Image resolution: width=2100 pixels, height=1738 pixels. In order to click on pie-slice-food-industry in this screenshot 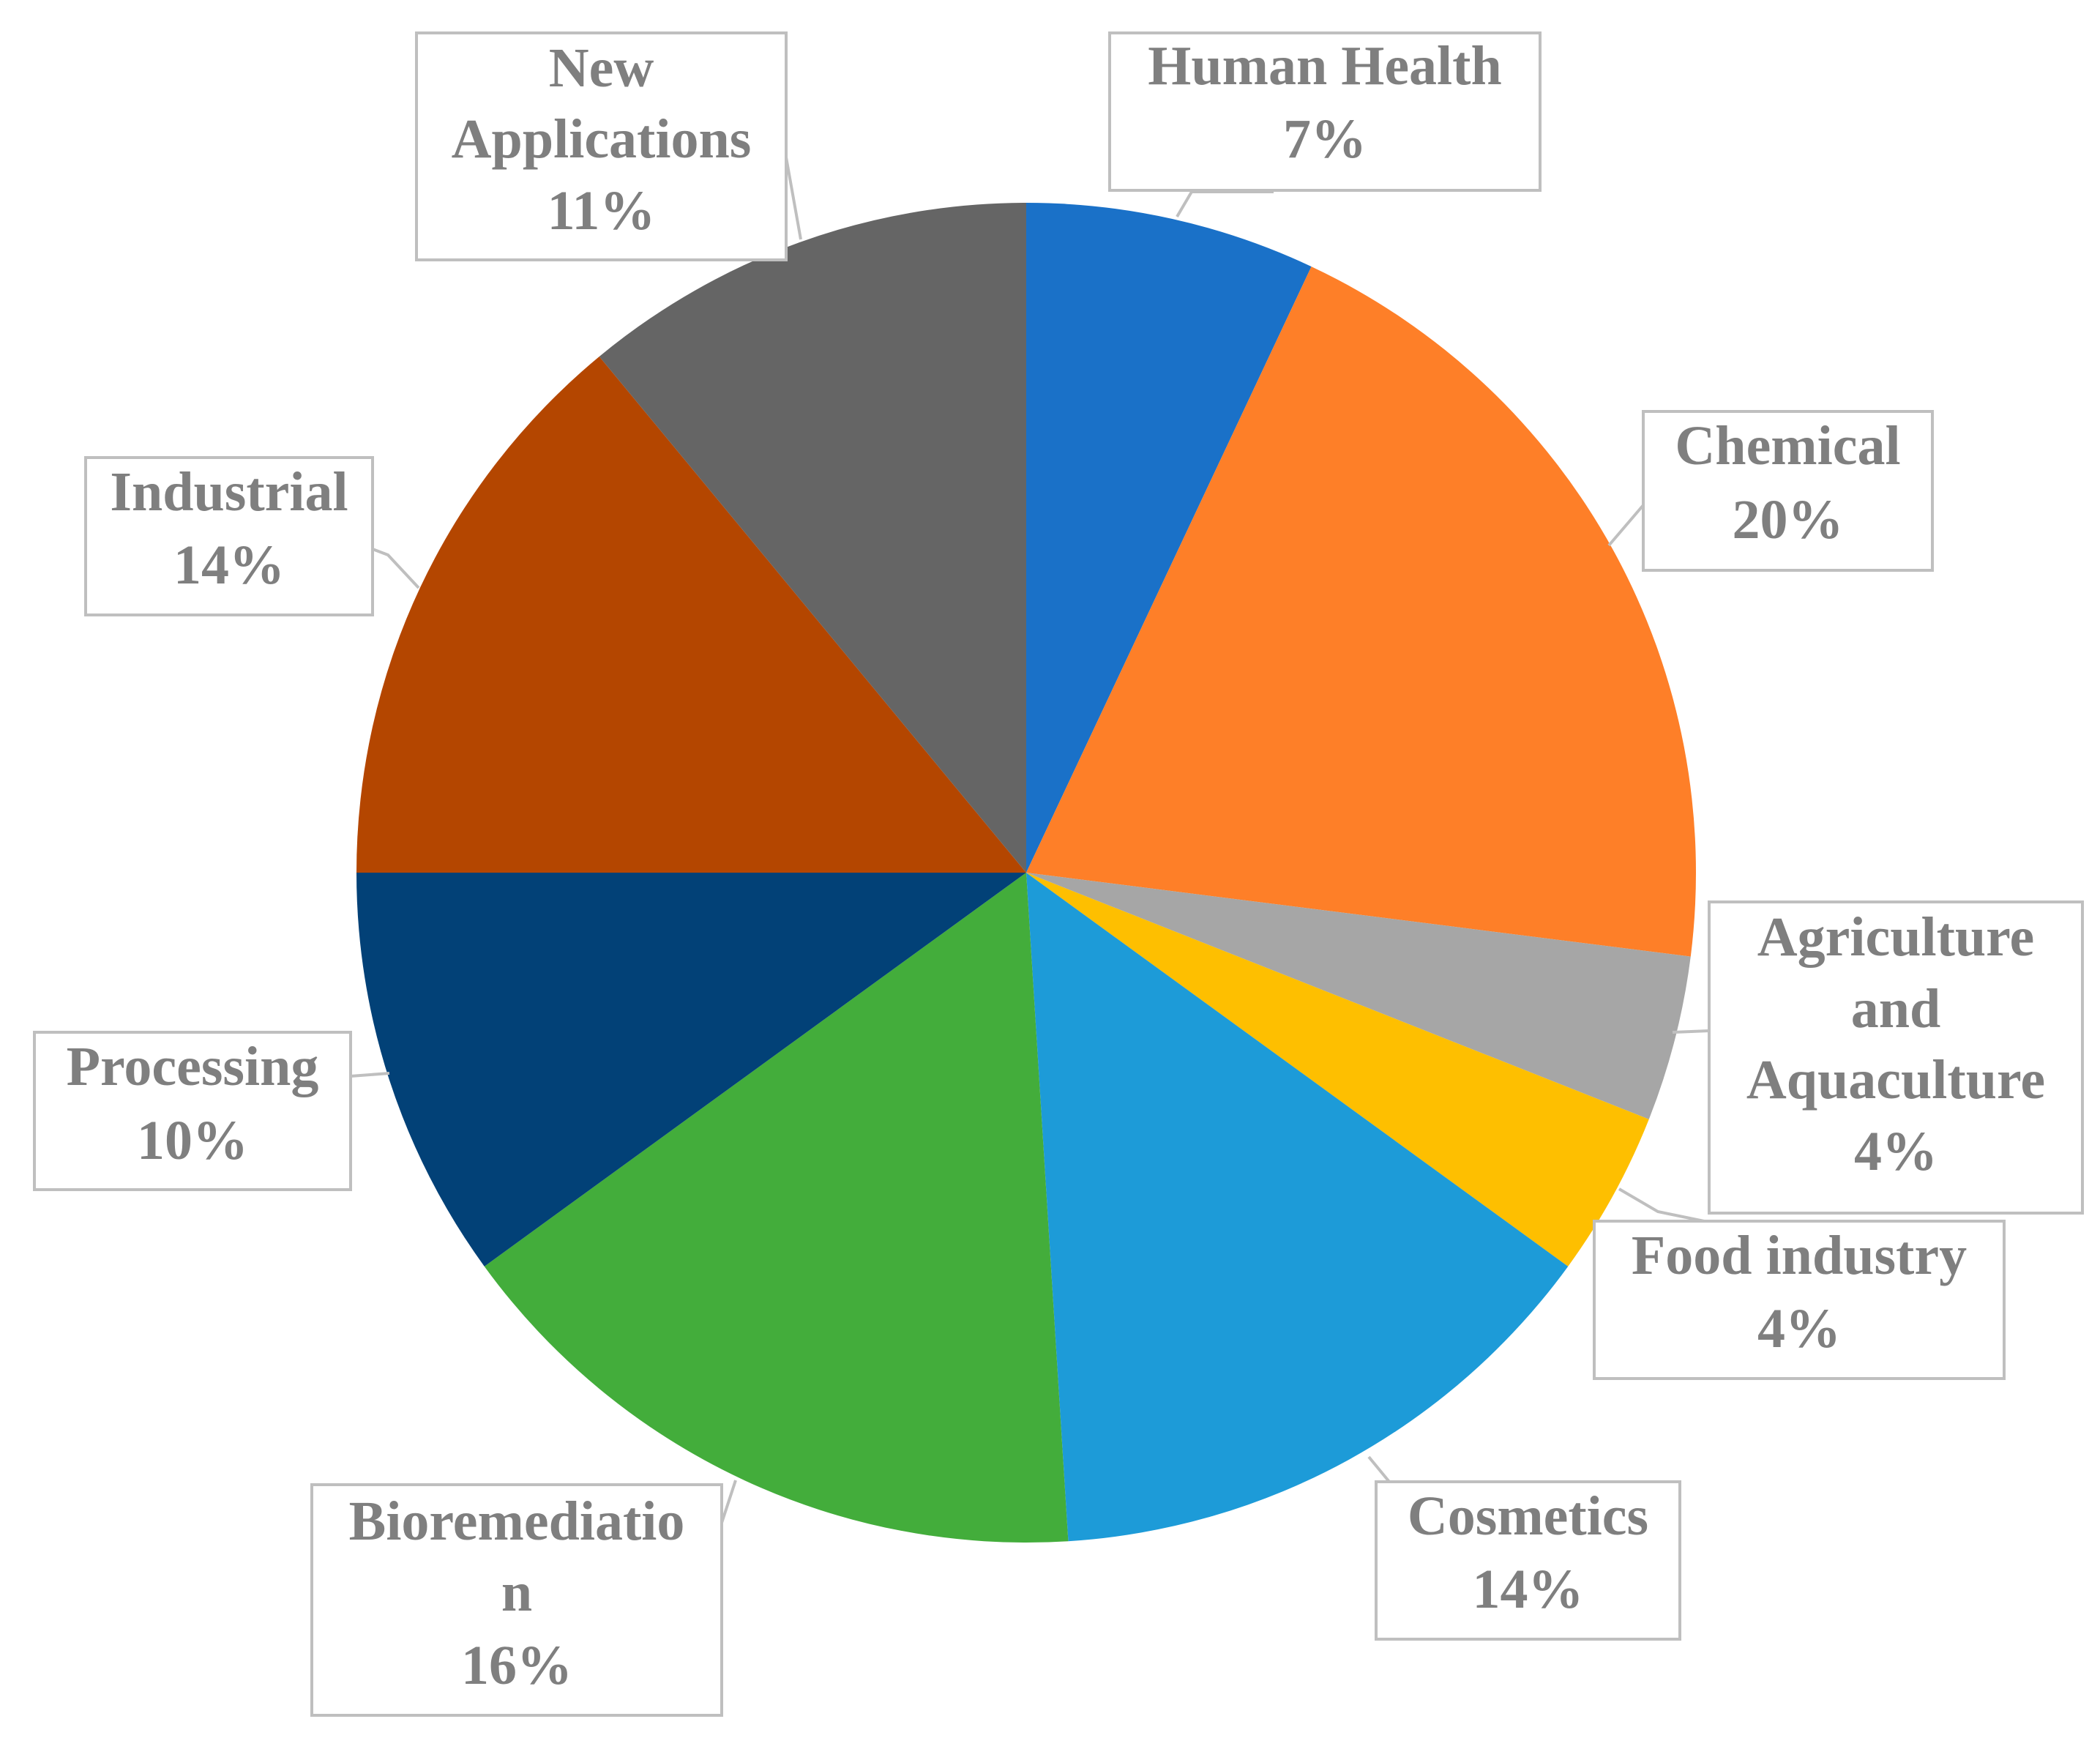, I will do `click(1337, 1070)`.